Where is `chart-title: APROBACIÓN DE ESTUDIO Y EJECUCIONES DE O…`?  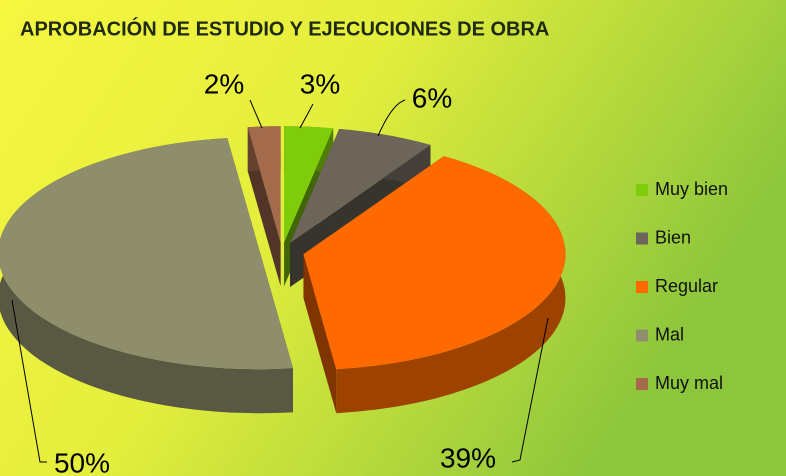 chart-title: APROBACIÓN DE ESTUDIO Y EJECUCIONES DE O… is located at coordinates (284, 28).